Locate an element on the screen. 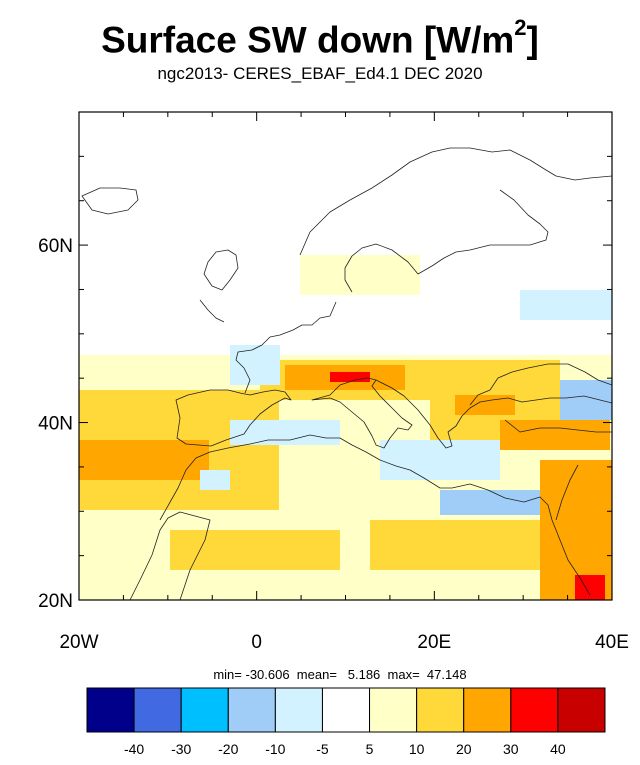 This screenshot has height=765, width=640. map-title: Surface SW down [W/m2] is located at coordinates (320, 38).